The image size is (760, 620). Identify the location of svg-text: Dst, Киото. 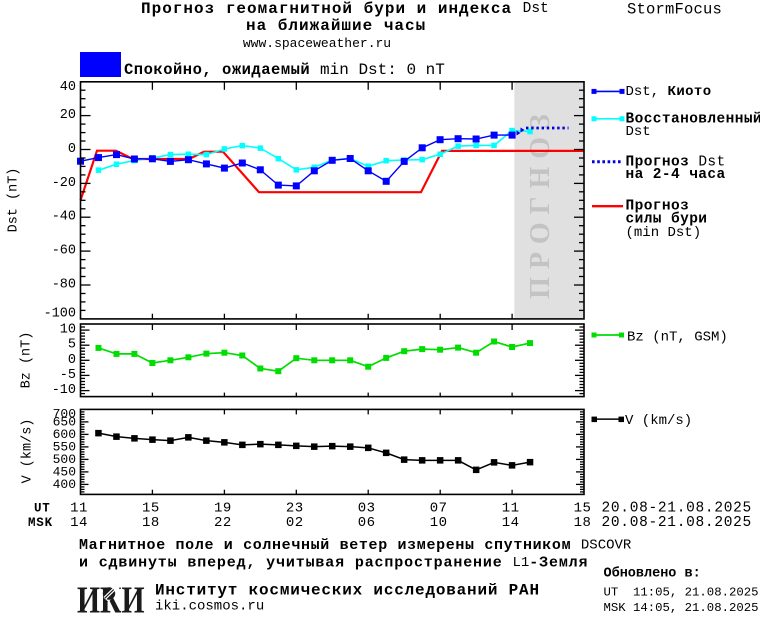
(669, 92).